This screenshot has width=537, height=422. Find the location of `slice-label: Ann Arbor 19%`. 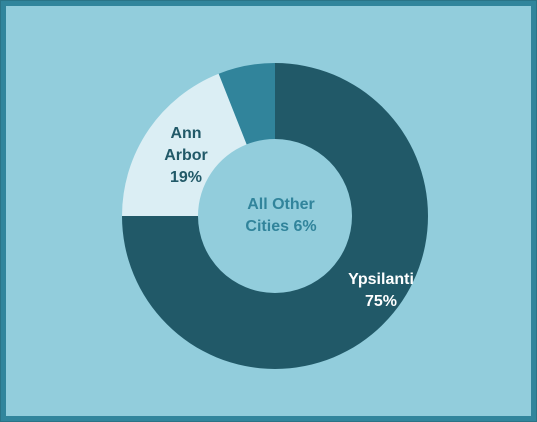

slice-label: Ann Arbor 19% is located at coordinates (186, 156).